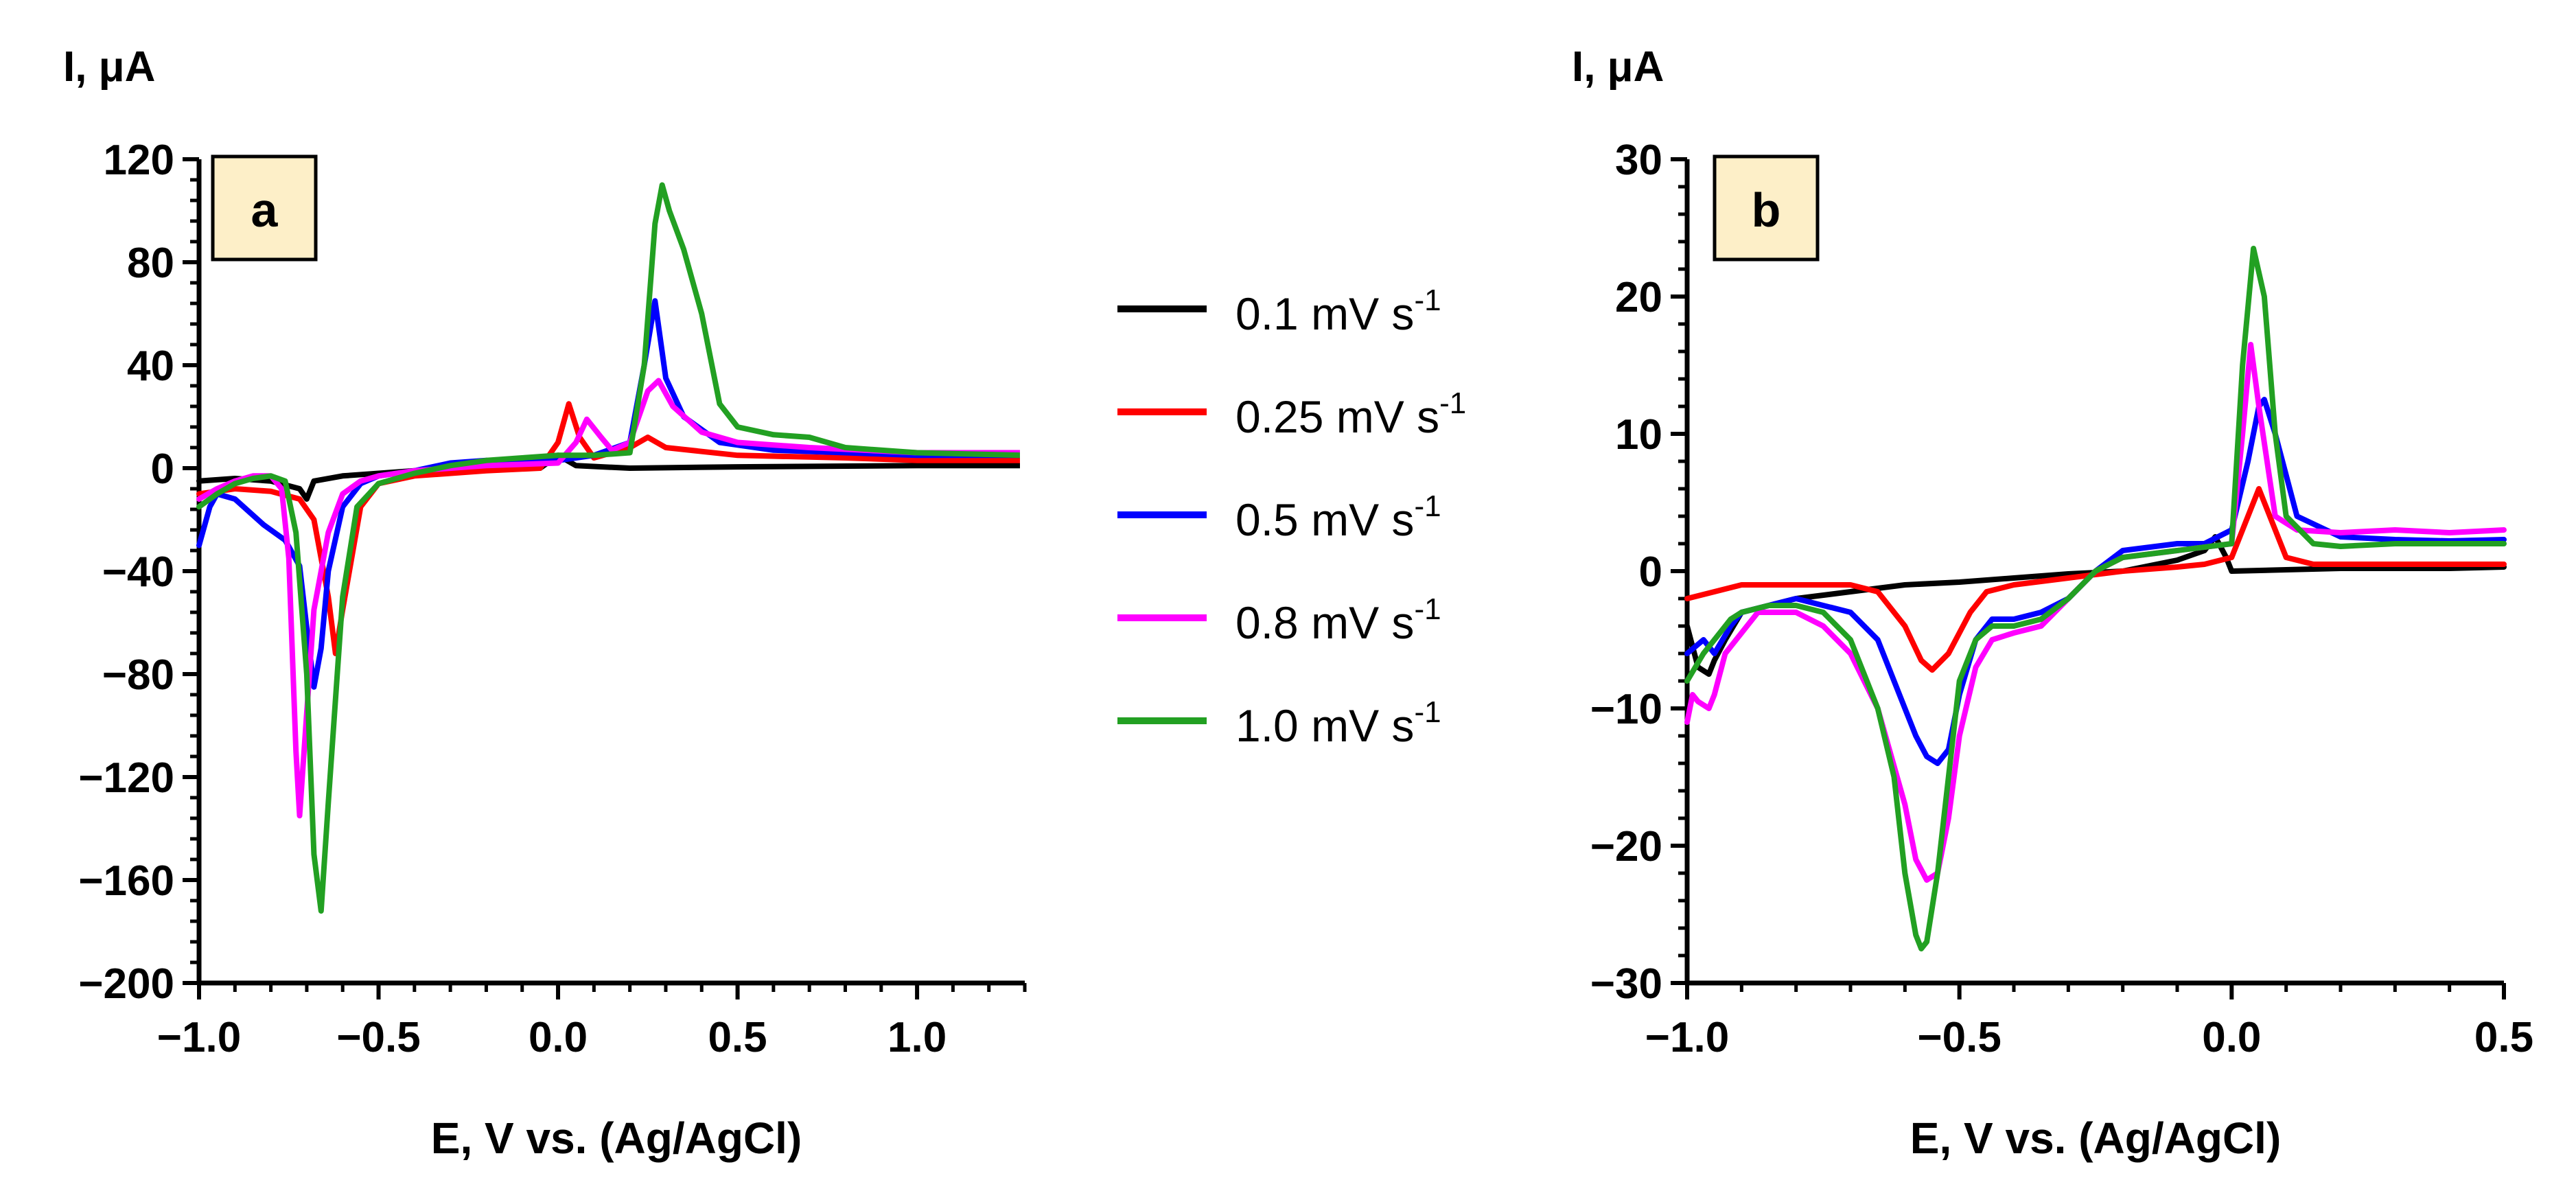 Image resolution: width=2576 pixels, height=1191 pixels. Describe the element at coordinates (139, 161) in the screenshot. I see `panel-a-ytick-label: 120` at that location.